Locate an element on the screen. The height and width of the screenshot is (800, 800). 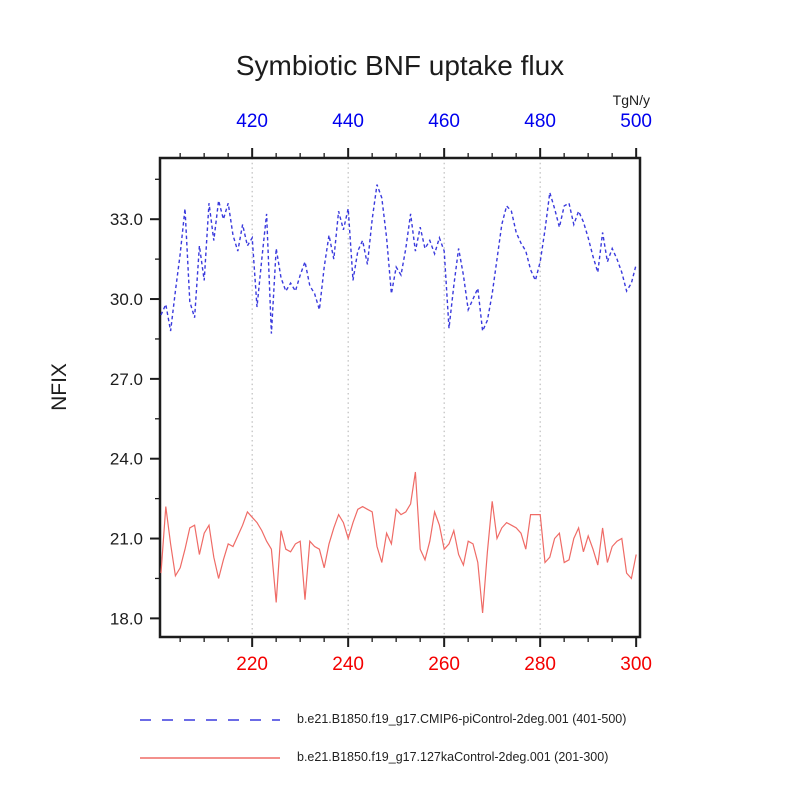
bottom-tick-label: 300 is located at coordinates (636, 664).